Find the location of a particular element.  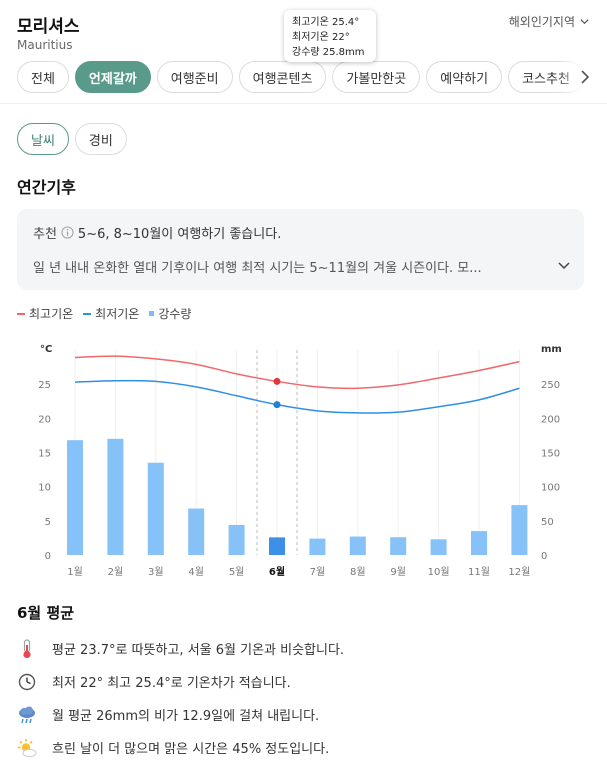

max-temp-point is located at coordinates (277, 381).